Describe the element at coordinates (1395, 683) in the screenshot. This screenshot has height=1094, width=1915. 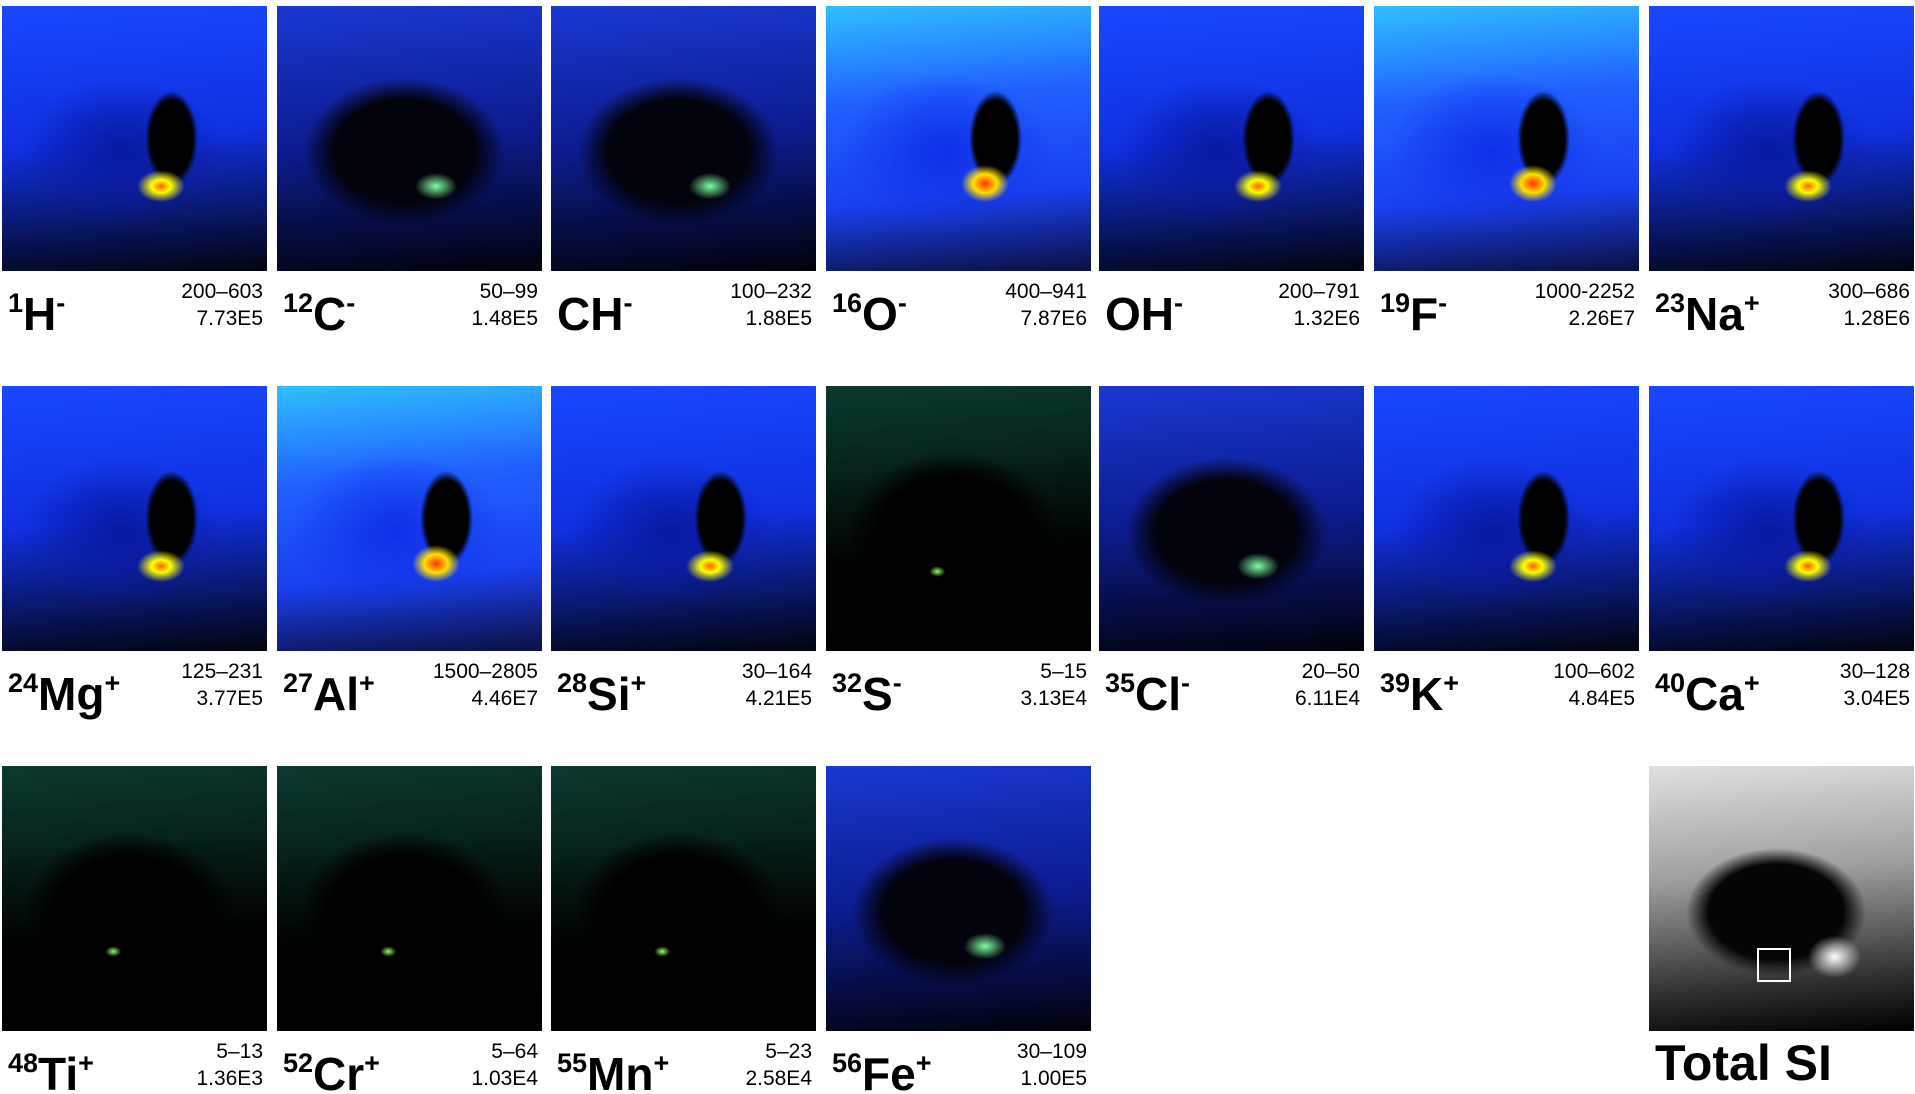
I see `mass-number: 39` at that location.